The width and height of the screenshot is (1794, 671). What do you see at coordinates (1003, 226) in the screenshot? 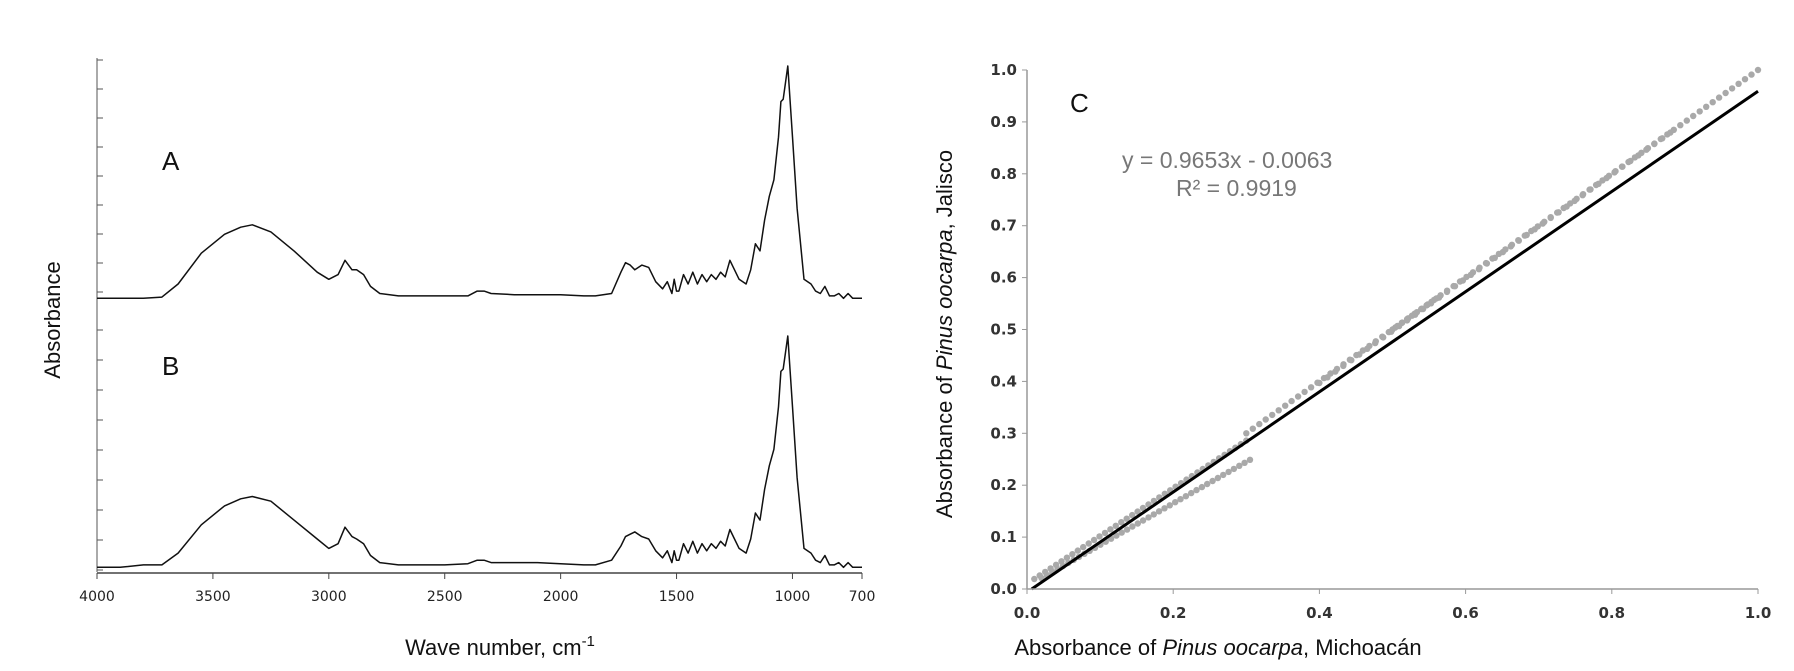
I see `scatter-y-tick-label: 0.7` at bounding box center [1003, 226].